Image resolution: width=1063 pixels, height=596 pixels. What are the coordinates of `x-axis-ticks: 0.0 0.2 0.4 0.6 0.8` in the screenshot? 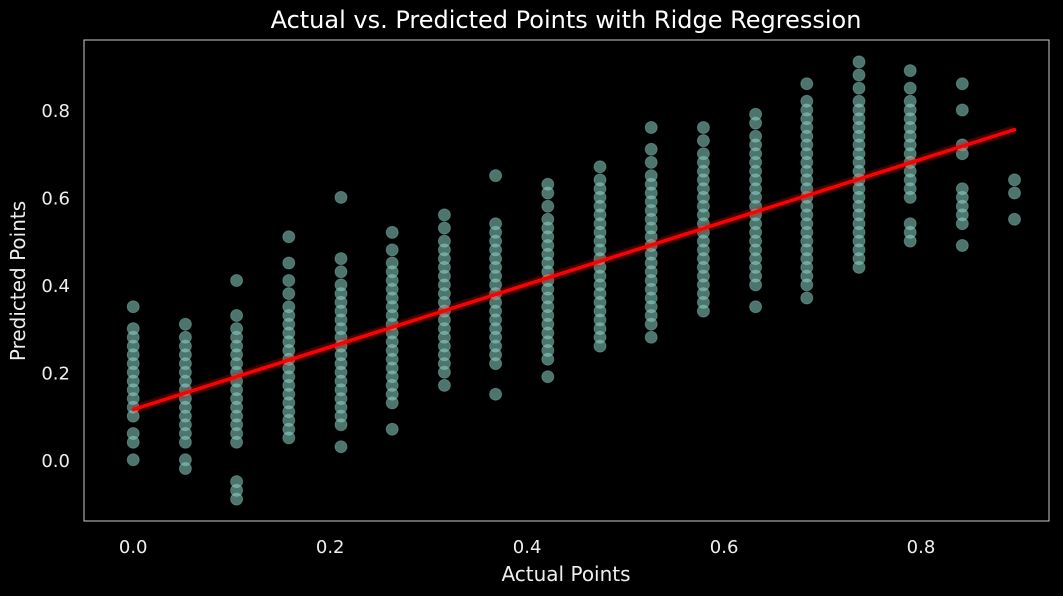 It's located at (527, 547).